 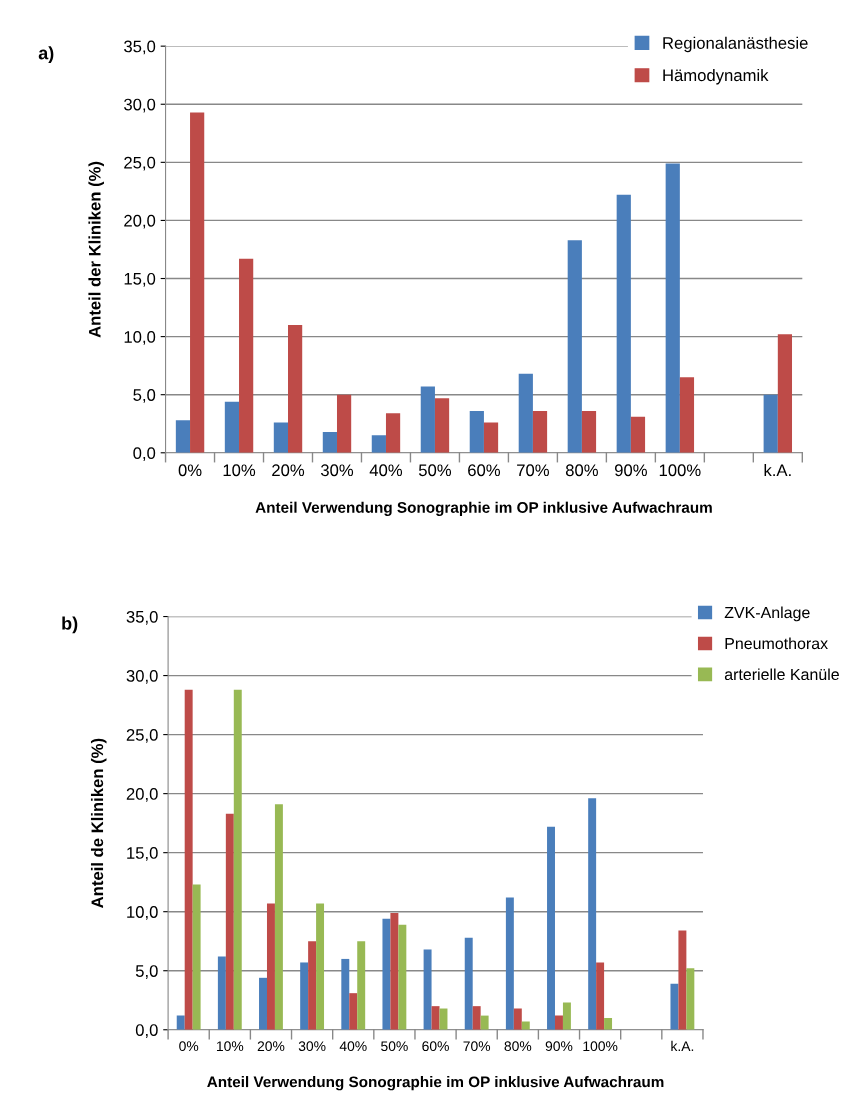 I want to click on x-tick-label: 50%, so click(x=435, y=470).